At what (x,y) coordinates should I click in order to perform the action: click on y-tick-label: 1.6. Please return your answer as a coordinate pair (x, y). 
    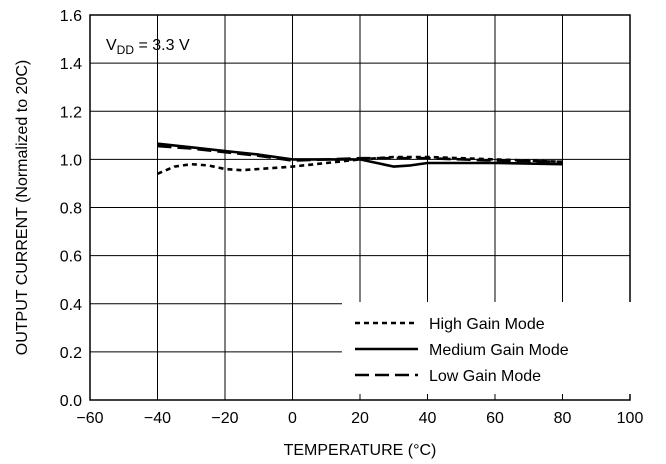
    Looking at the image, I should click on (71, 16).